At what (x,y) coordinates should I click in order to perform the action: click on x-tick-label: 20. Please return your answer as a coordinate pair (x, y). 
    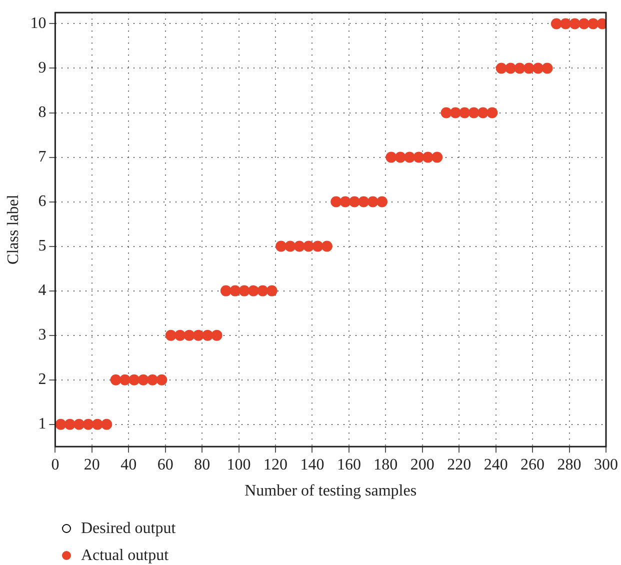
    Looking at the image, I should click on (92, 465).